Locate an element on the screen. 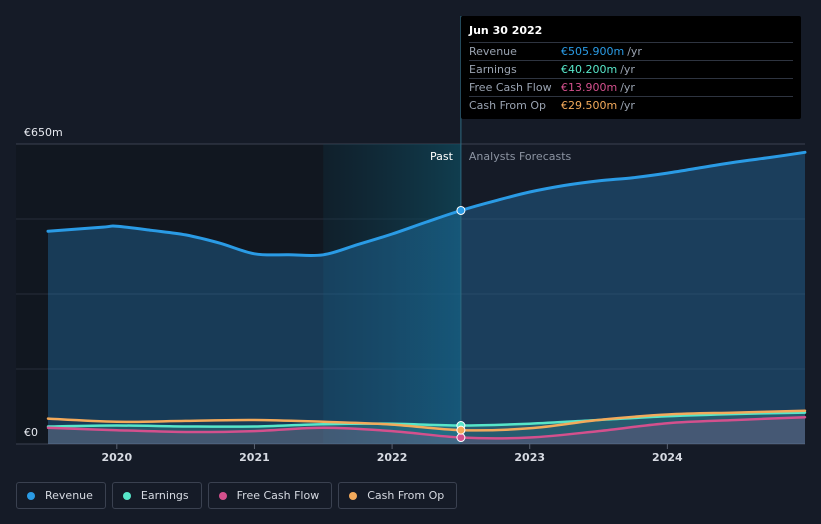 This screenshot has height=524, width=821. x-tick-label: 2020 is located at coordinates (117, 457).